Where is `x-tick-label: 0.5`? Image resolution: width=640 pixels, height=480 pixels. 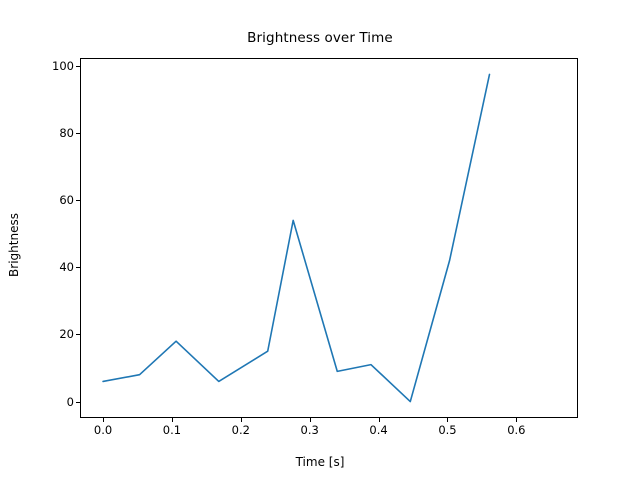
x-tick-label: 0.5 is located at coordinates (447, 430).